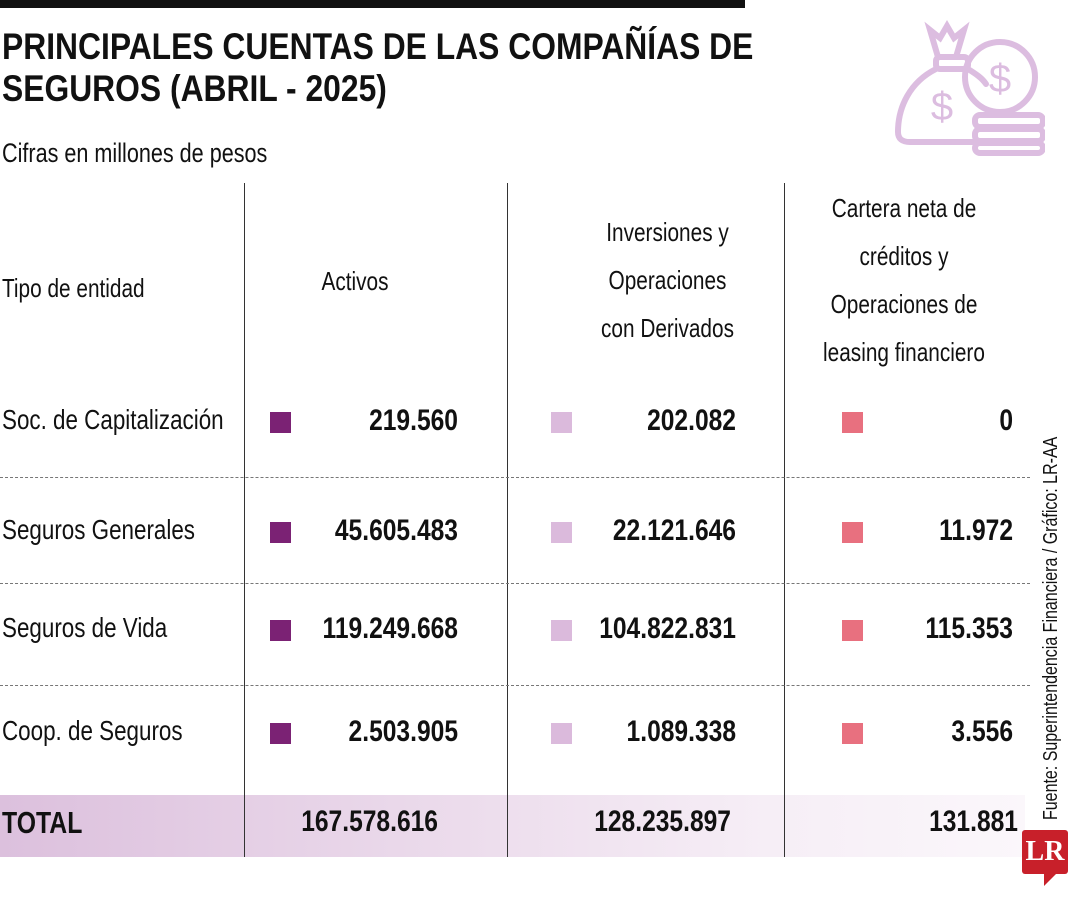  What do you see at coordinates (969, 628) in the screenshot?
I see `value-cartera: 115.353` at bounding box center [969, 628].